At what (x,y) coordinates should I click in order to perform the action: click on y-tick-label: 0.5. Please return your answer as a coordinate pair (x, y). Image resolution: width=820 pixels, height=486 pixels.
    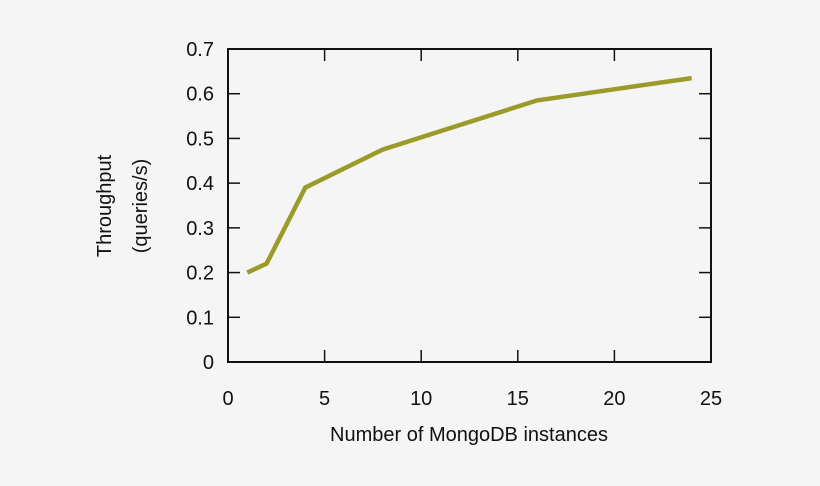
    Looking at the image, I should click on (200, 139).